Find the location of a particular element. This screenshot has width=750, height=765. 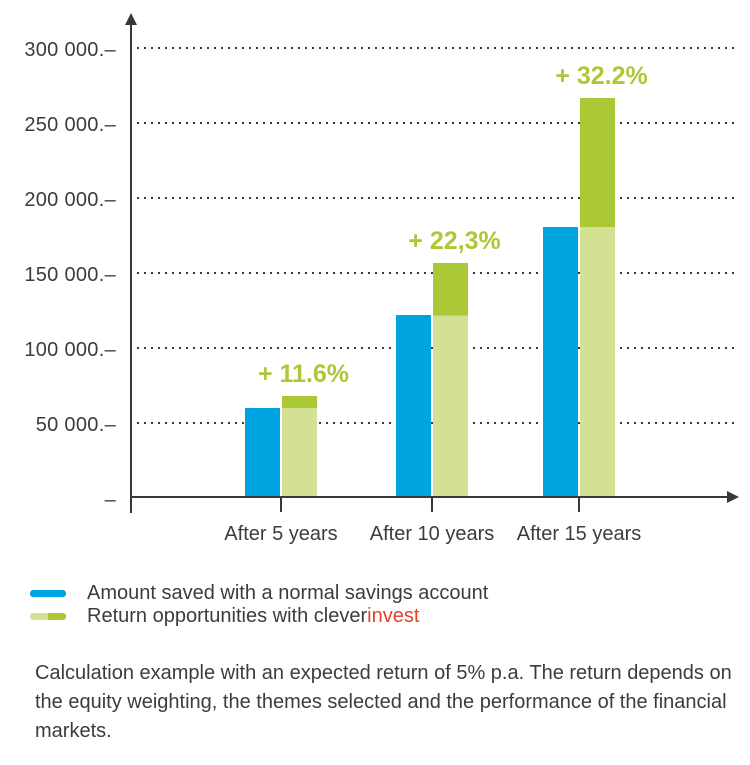

annotation-after-5-years: + 11.6% is located at coordinates (303, 374).